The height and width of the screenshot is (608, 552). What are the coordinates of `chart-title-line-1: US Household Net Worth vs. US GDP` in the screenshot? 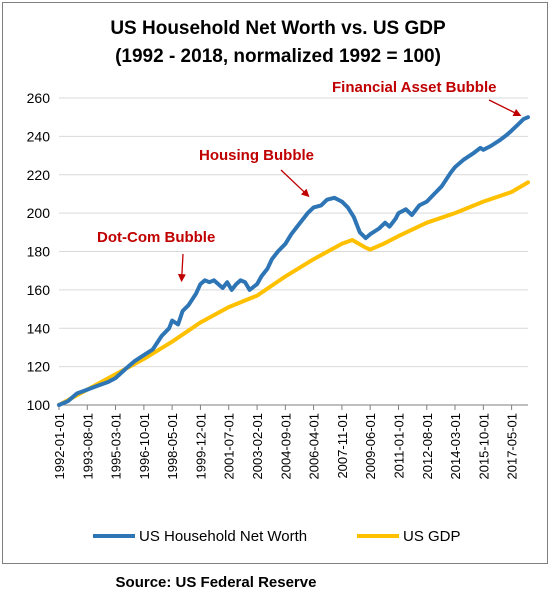 It's located at (278, 28).